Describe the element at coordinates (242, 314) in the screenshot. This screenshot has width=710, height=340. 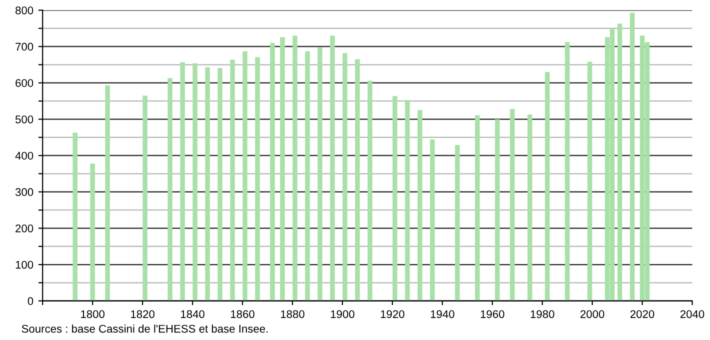
I see `x-tick-label: 1860` at that location.